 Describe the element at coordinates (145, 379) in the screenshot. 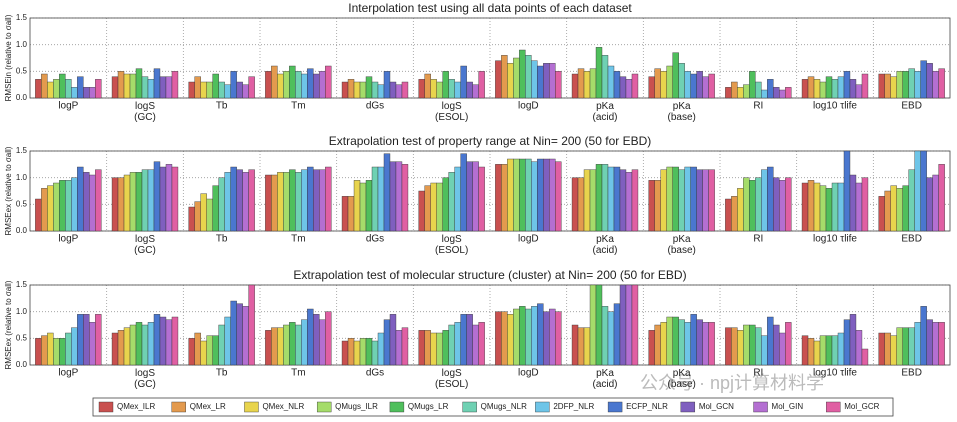

I see `x-tick-label: logS (GC)` at that location.